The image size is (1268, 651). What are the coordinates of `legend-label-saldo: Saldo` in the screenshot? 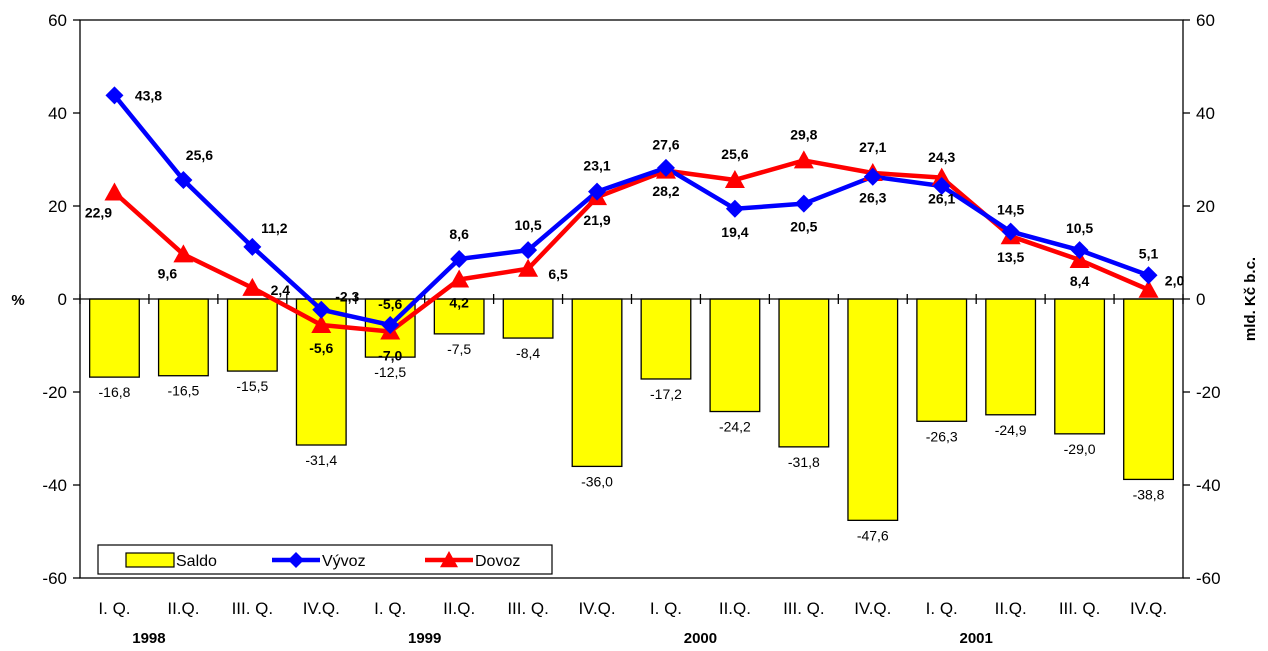 It's located at (196, 561).